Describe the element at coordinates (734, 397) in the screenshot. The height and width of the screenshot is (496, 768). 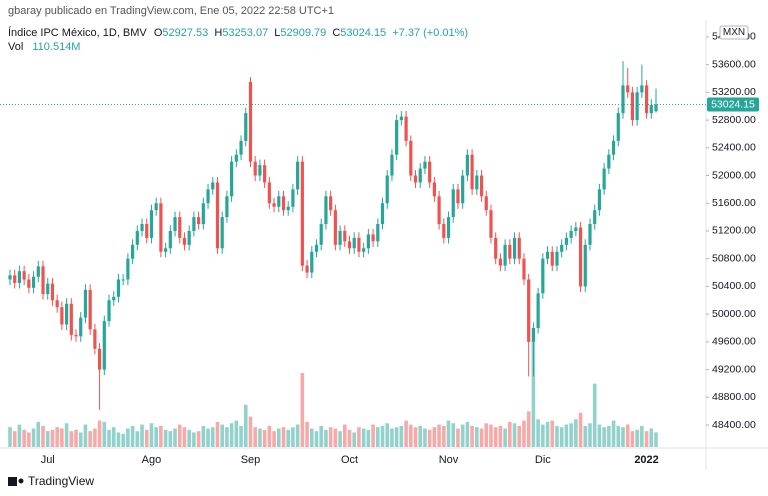
I see `y-tick-label: 48800.00` at that location.